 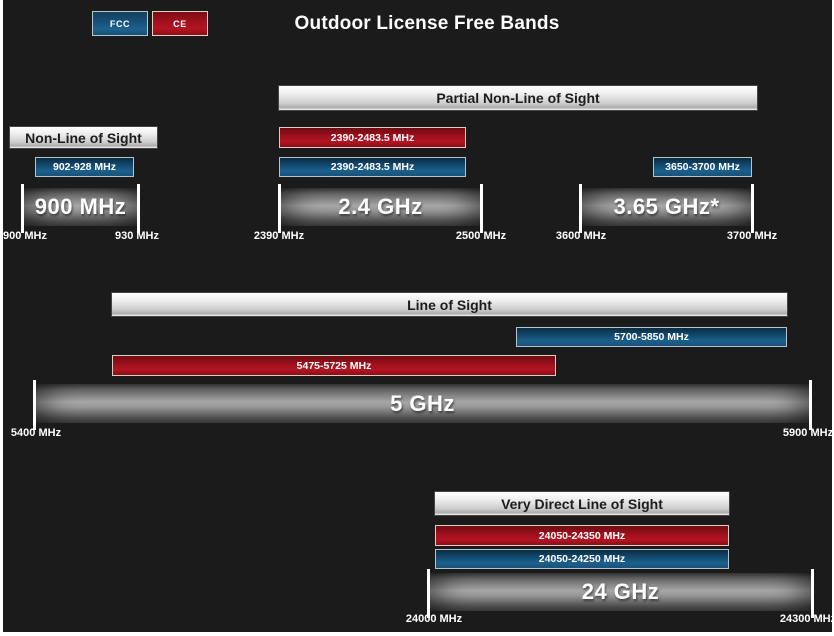 I want to click on band-bar-3-65ghz: 3.65 GHz*, so click(x=666, y=208).